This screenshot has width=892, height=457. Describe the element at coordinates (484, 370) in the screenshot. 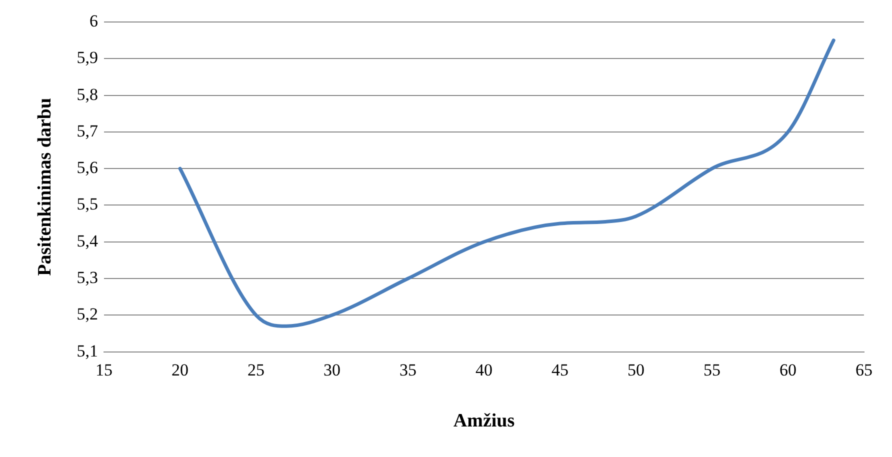

I see `x-tick-label: 40` at that location.